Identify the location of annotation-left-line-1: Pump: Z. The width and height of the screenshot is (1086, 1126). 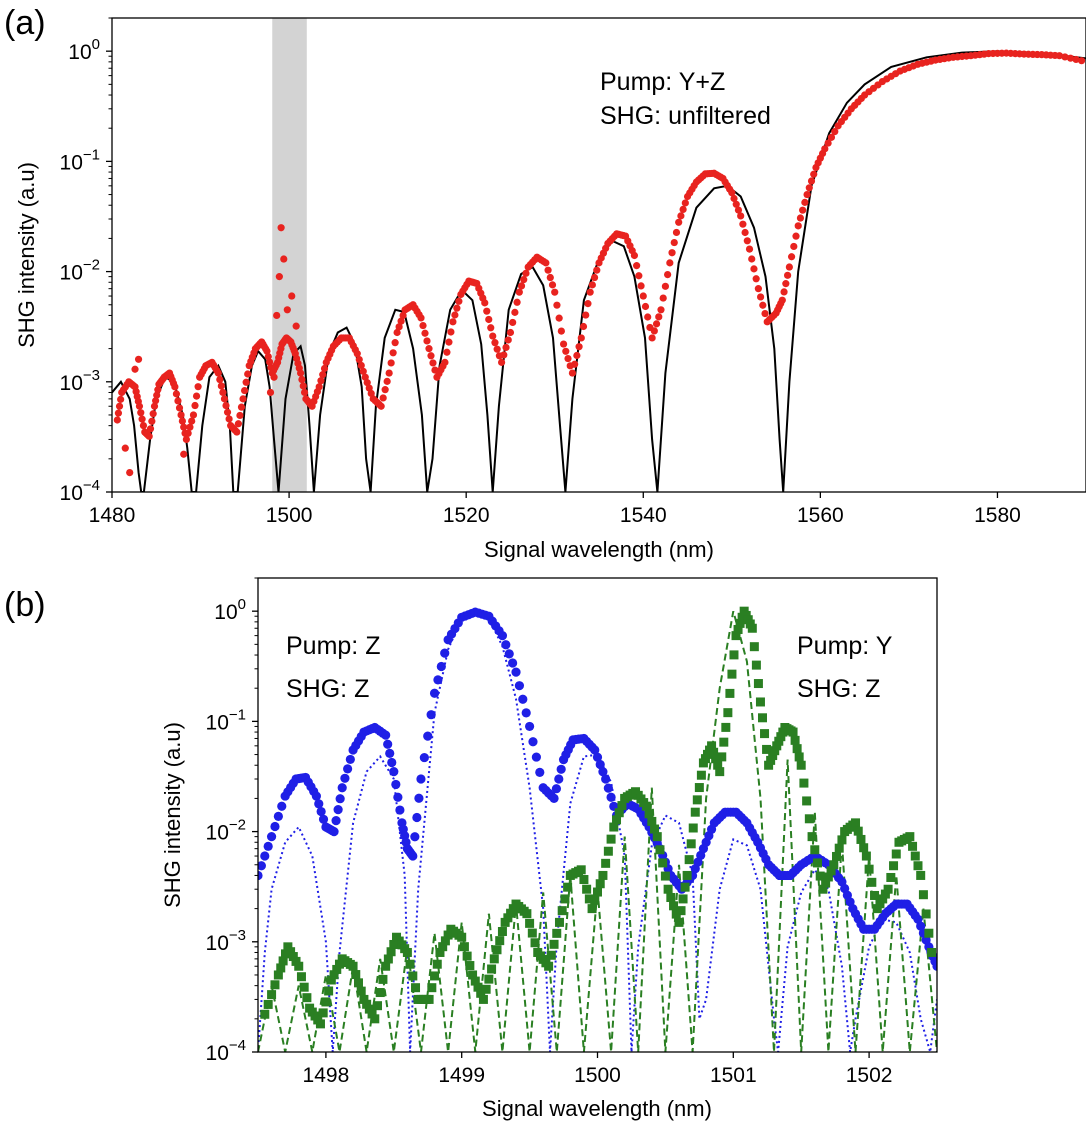
(333, 646).